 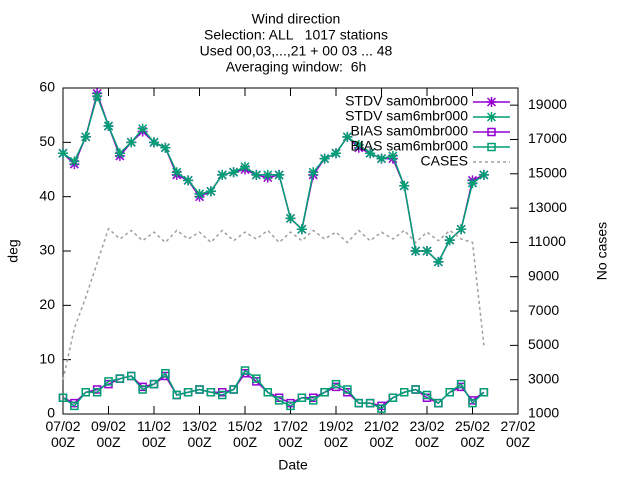 I want to click on chart-title-line: Wind direction, so click(x=296, y=19).